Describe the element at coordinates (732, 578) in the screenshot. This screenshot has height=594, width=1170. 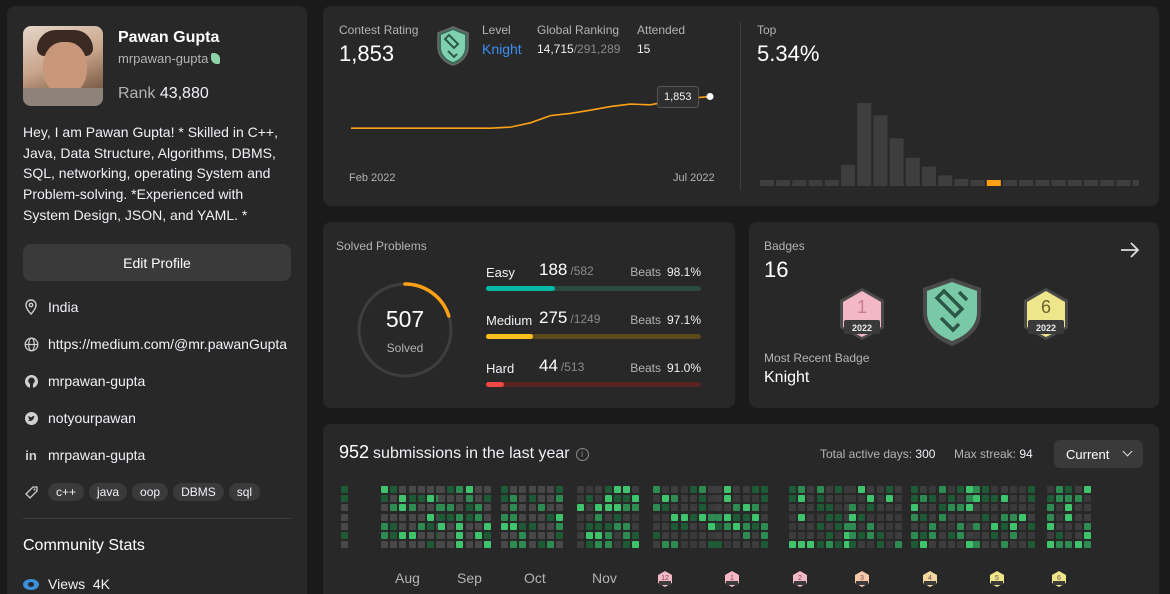
I see `monthly-badge-icon: 1` at that location.